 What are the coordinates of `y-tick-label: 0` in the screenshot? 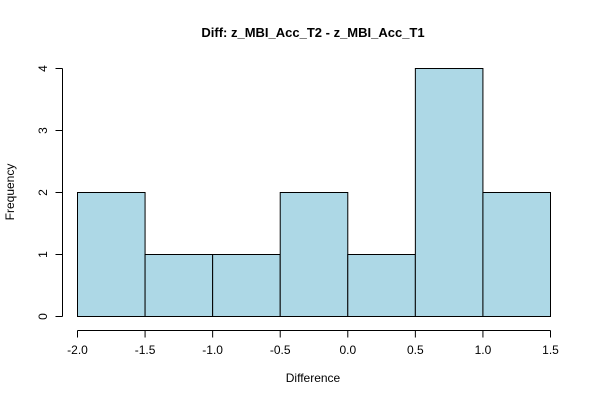 It's located at (43, 316).